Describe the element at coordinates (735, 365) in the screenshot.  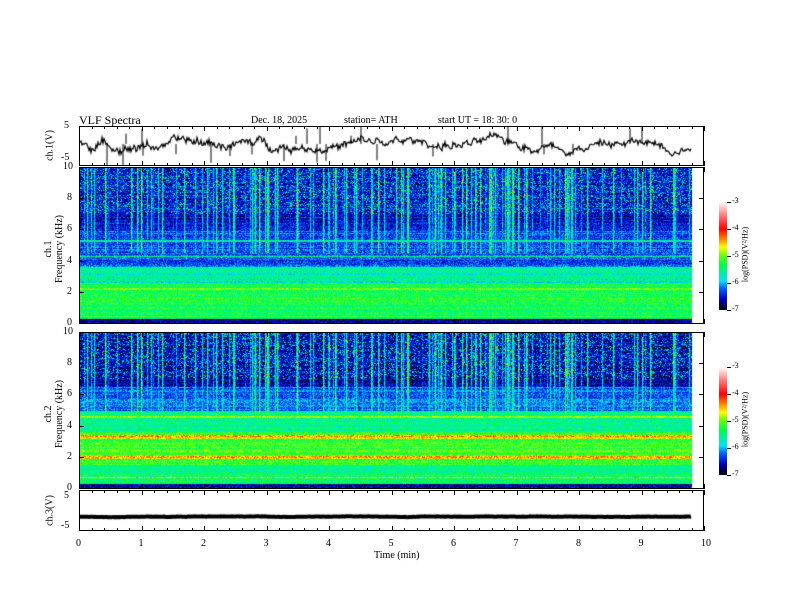
I see `colorbar-tick-label: -3` at that location.